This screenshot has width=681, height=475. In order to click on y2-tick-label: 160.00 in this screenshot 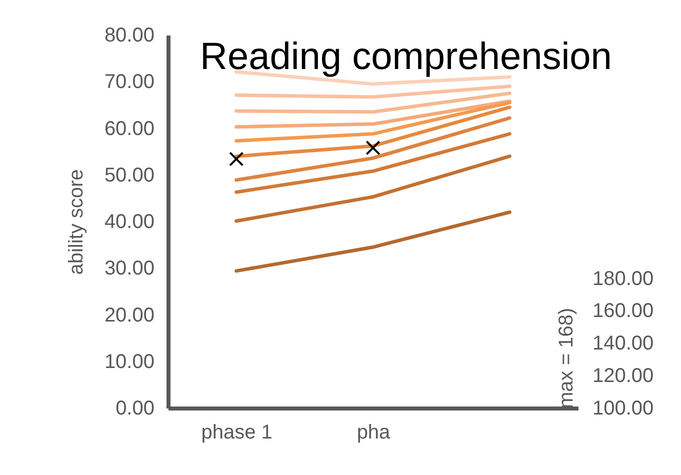, I will do `click(623, 311)`.